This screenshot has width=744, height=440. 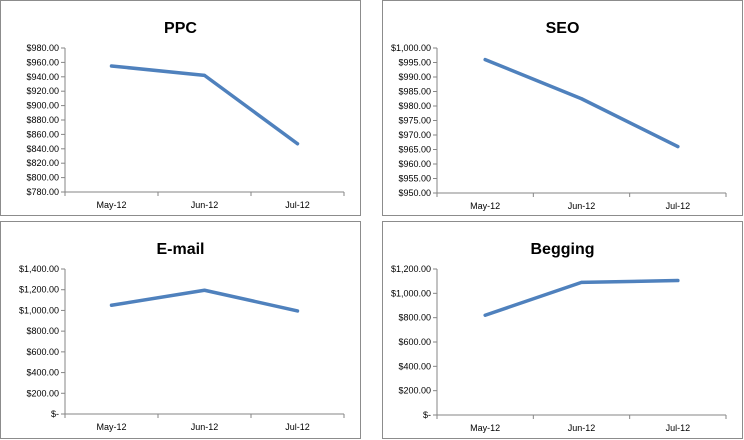 I want to click on y-tick-label: $990.00, so click(x=414, y=77).